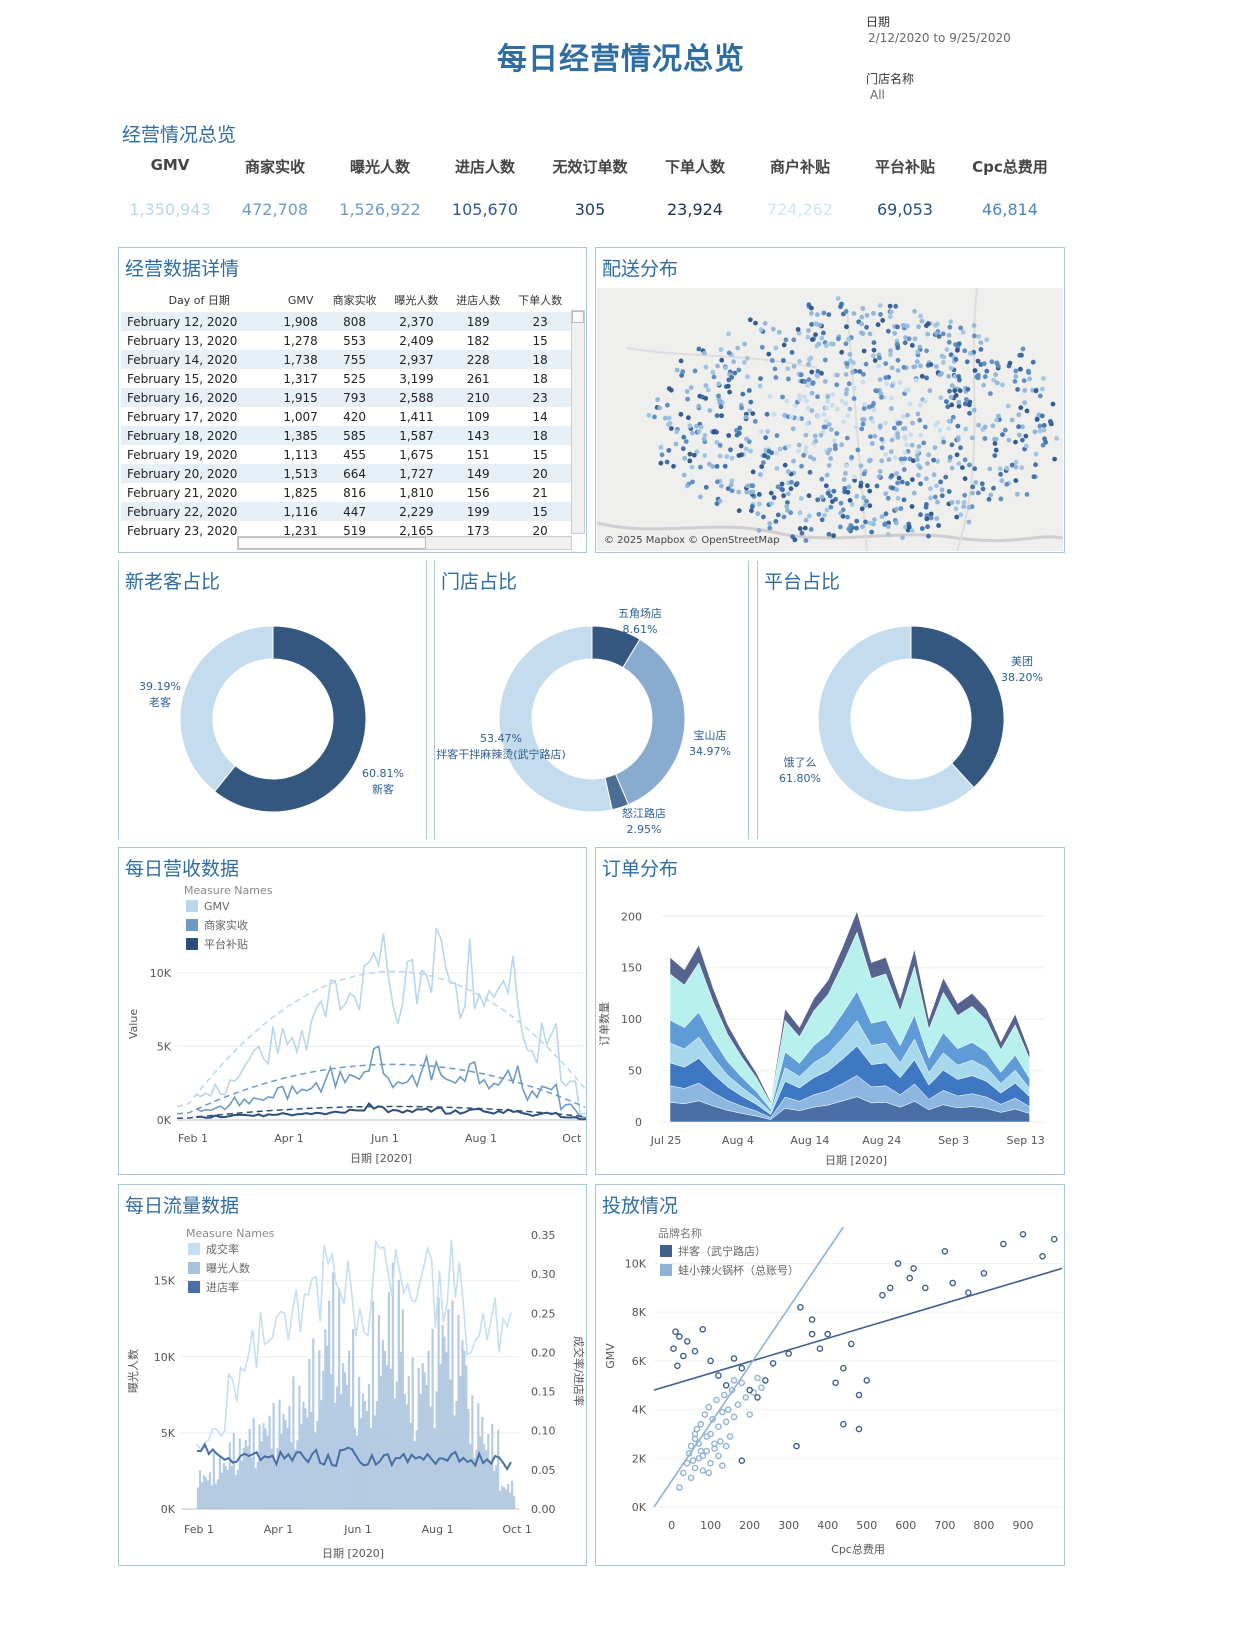 This screenshot has width=1242, height=1648. I want to click on platform-pie-panel: 平台占比 美团 38.20% 饿了么 61.80%, so click(911, 700).